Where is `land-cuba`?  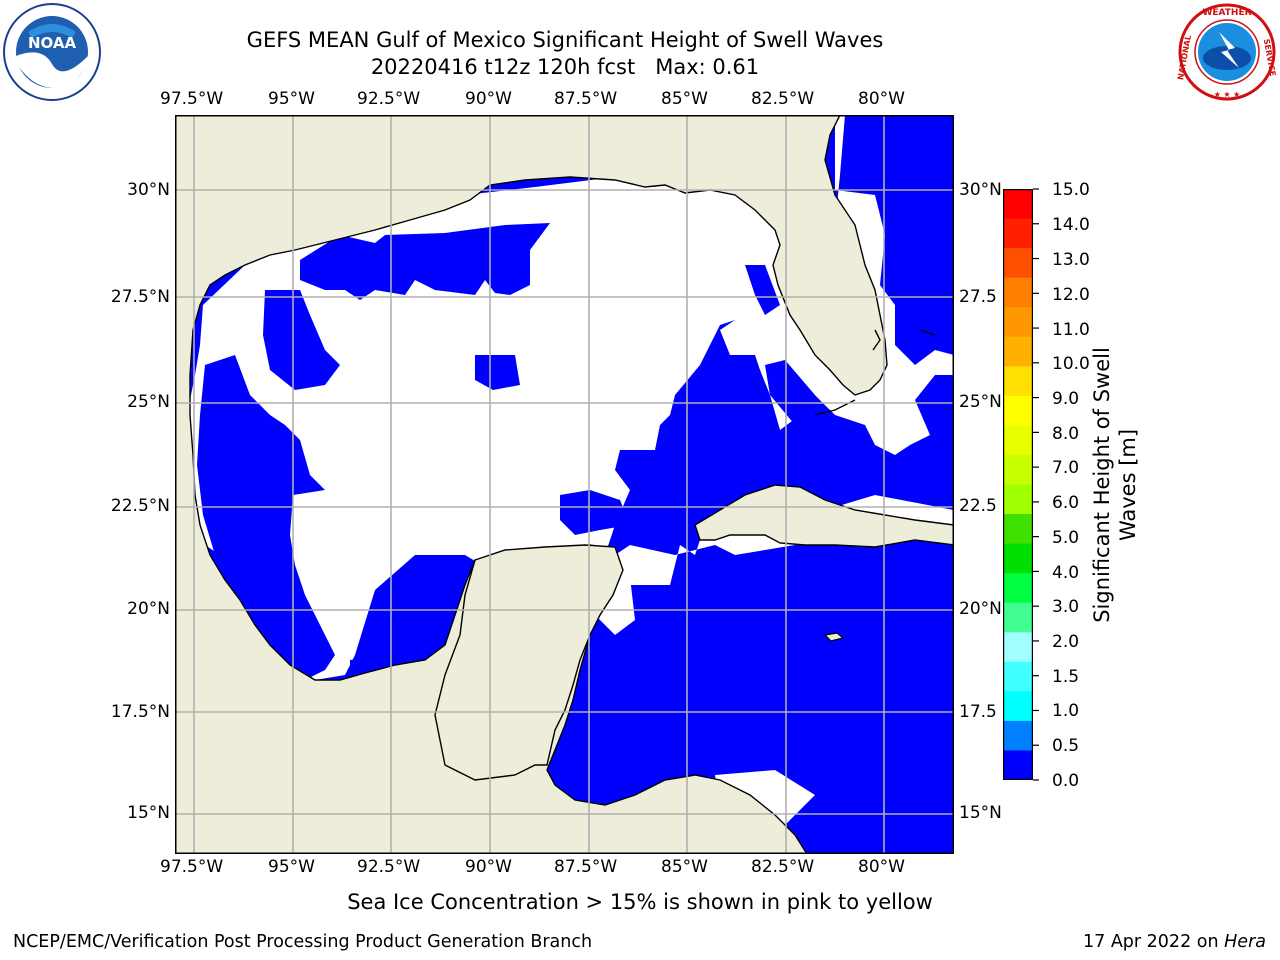 land-cuba is located at coordinates (824, 516).